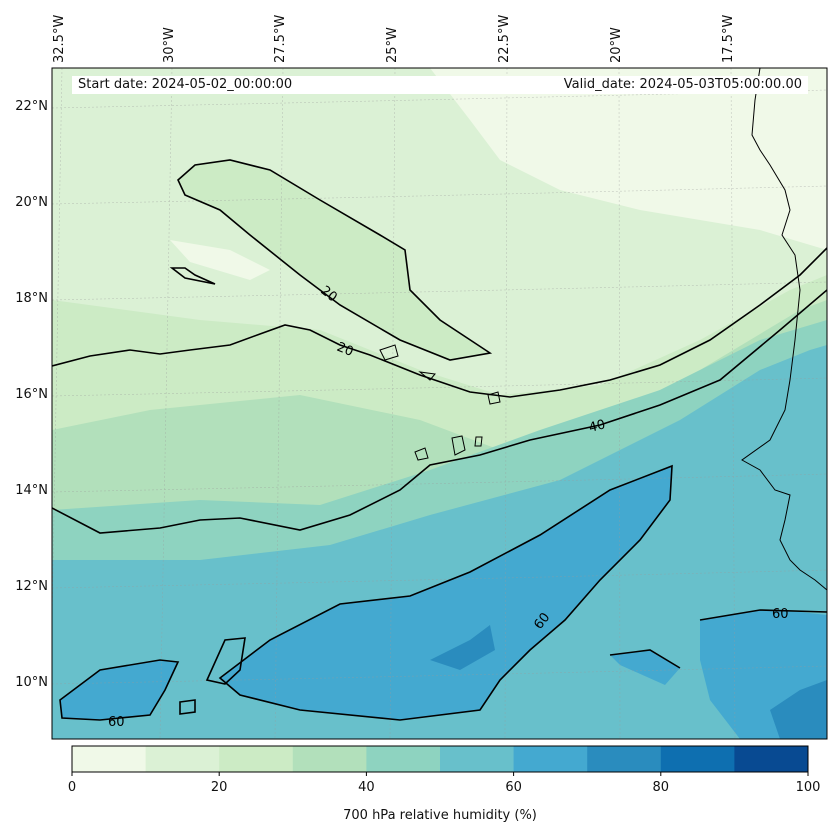 This screenshot has height=836, width=837. I want to click on lat-label: 14°N, so click(31, 490).